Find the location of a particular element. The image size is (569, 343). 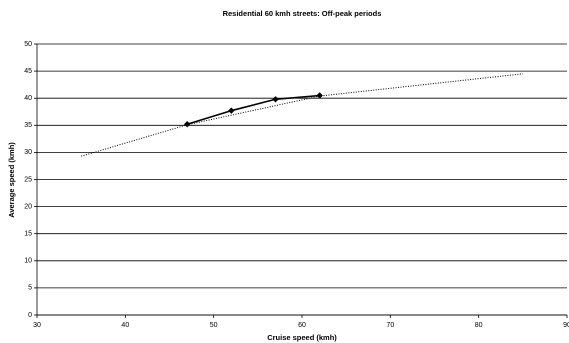

x-tick-label: 80 is located at coordinates (479, 325).